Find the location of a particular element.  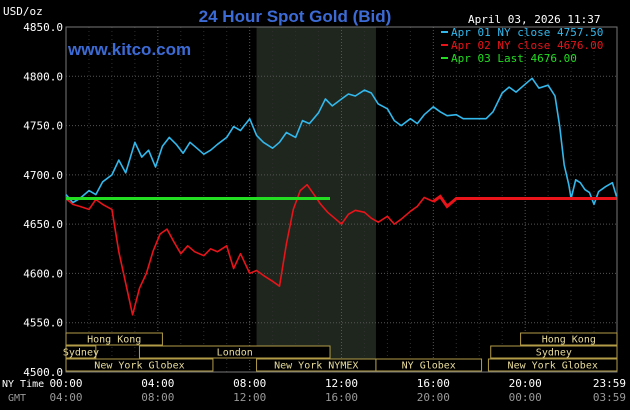

session-label: New York NYMEX is located at coordinates (316, 366).